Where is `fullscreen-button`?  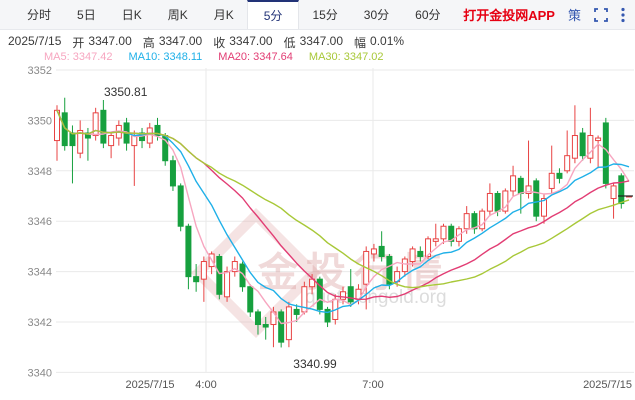 fullscreen-button is located at coordinates (601, 14).